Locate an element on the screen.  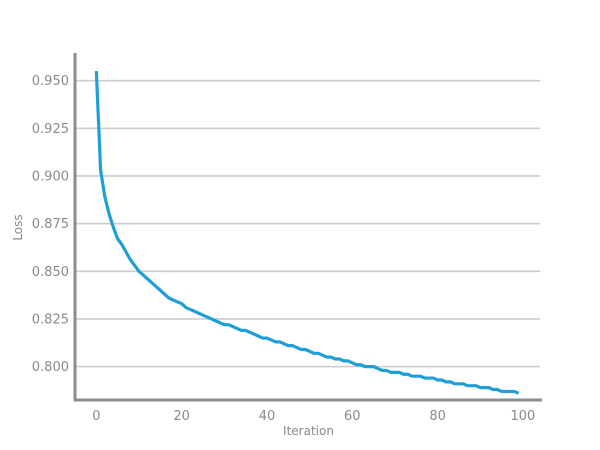
y-tick-labels: 0.800 0.825 0.850 0.875 0.900 0.925 0.950 is located at coordinates (50, 224).